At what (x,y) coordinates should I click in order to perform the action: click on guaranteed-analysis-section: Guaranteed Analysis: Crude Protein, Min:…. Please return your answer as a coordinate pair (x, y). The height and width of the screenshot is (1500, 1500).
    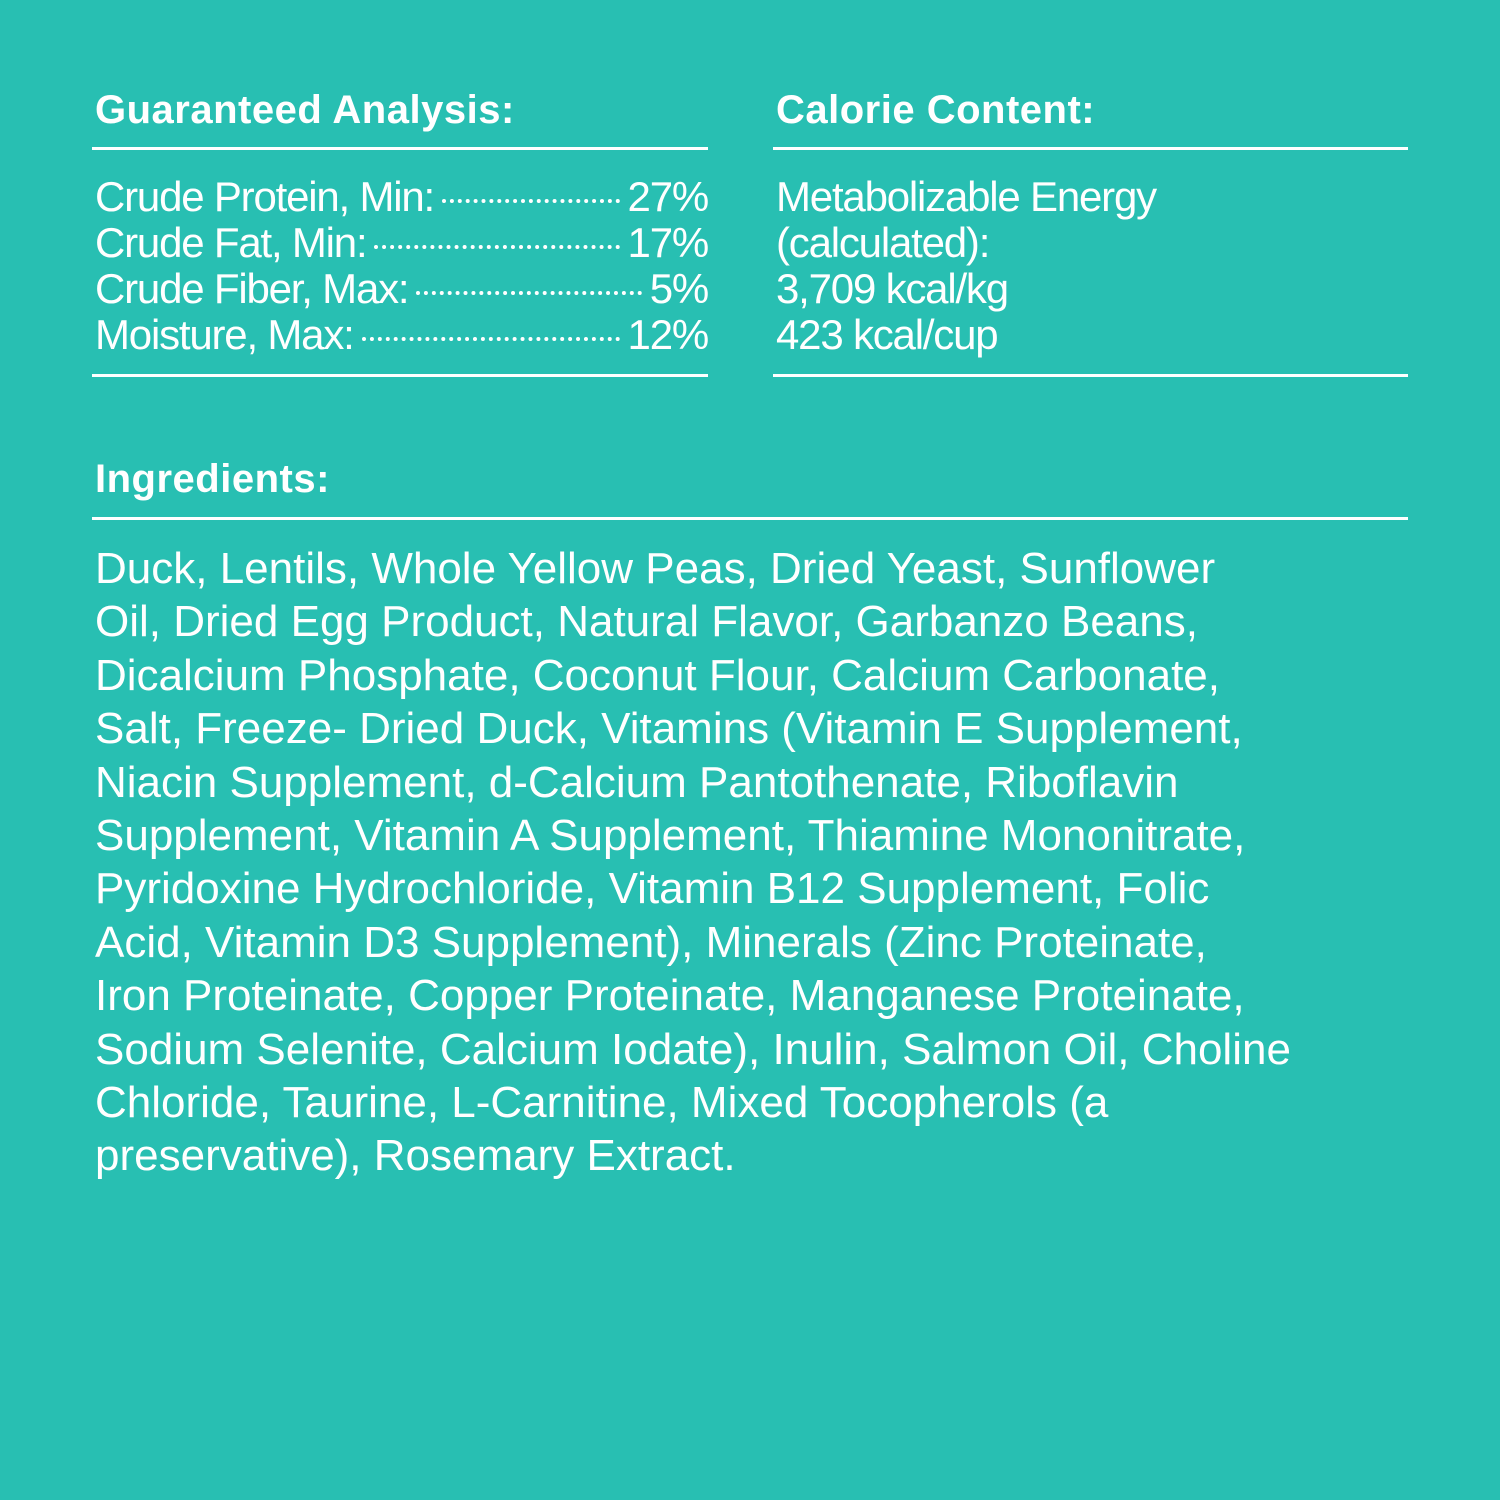
    Looking at the image, I should click on (401, 231).